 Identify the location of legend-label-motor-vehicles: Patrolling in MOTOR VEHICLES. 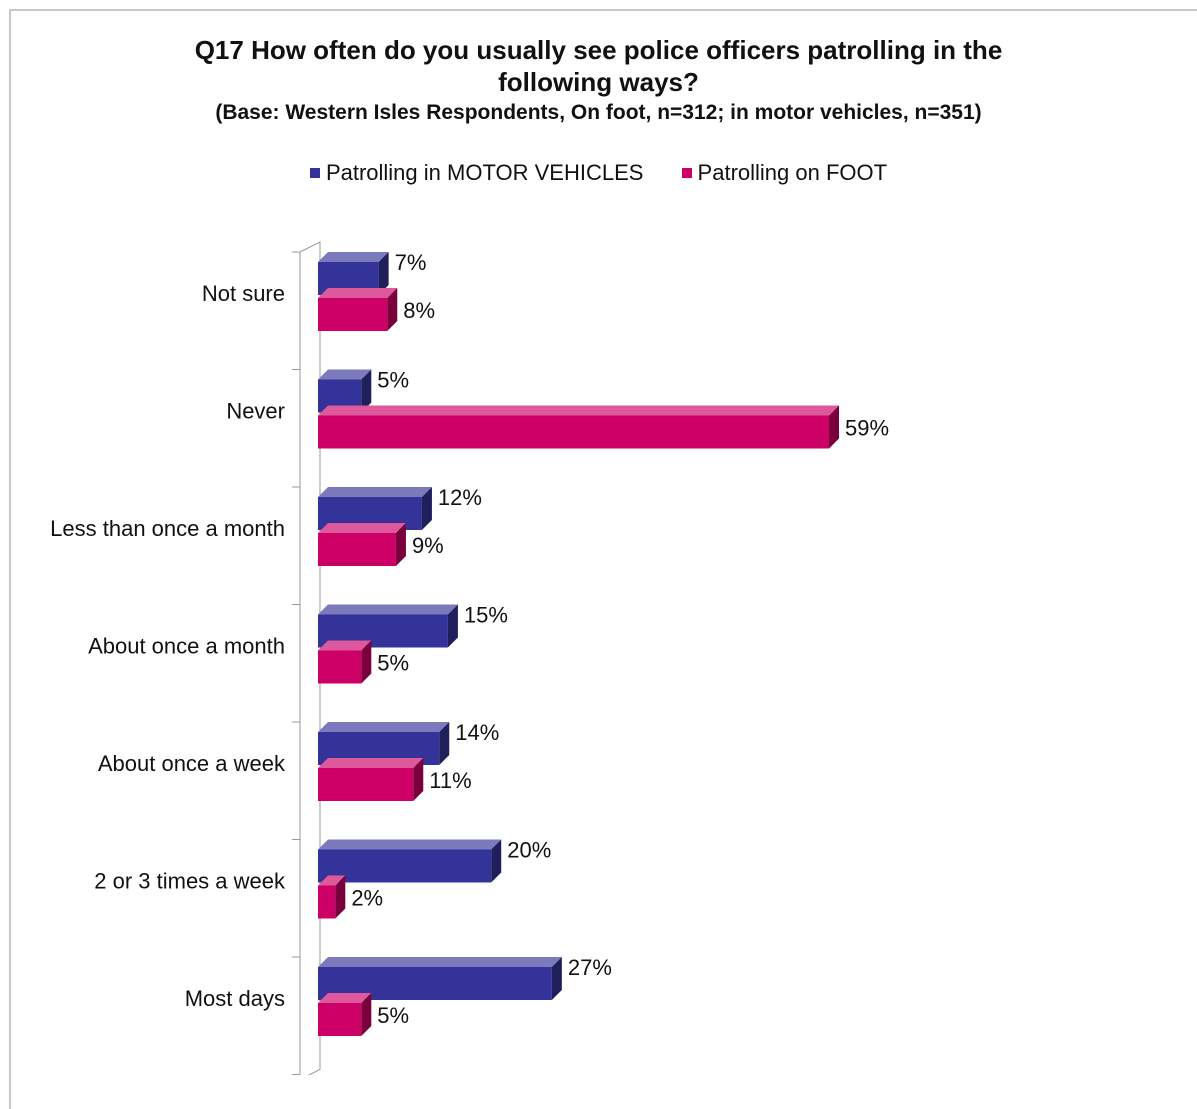
(484, 172).